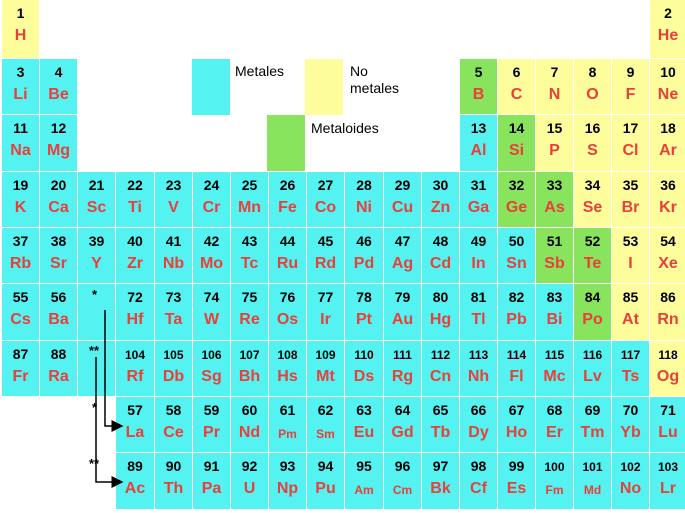  What do you see at coordinates (364, 256) in the screenshot?
I see `element-cell-pd: 46 Pd` at bounding box center [364, 256].